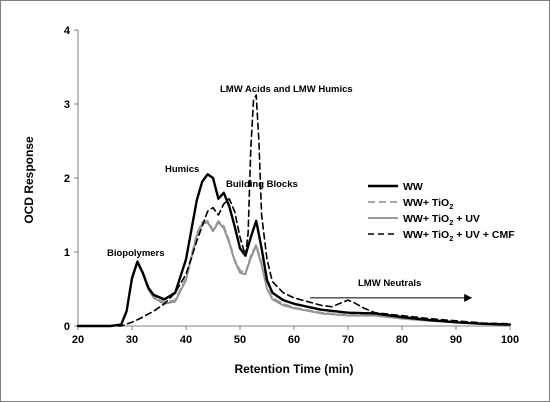 This screenshot has width=550, height=402. What do you see at coordinates (132, 340) in the screenshot?
I see `x-tick-label: 30` at bounding box center [132, 340].